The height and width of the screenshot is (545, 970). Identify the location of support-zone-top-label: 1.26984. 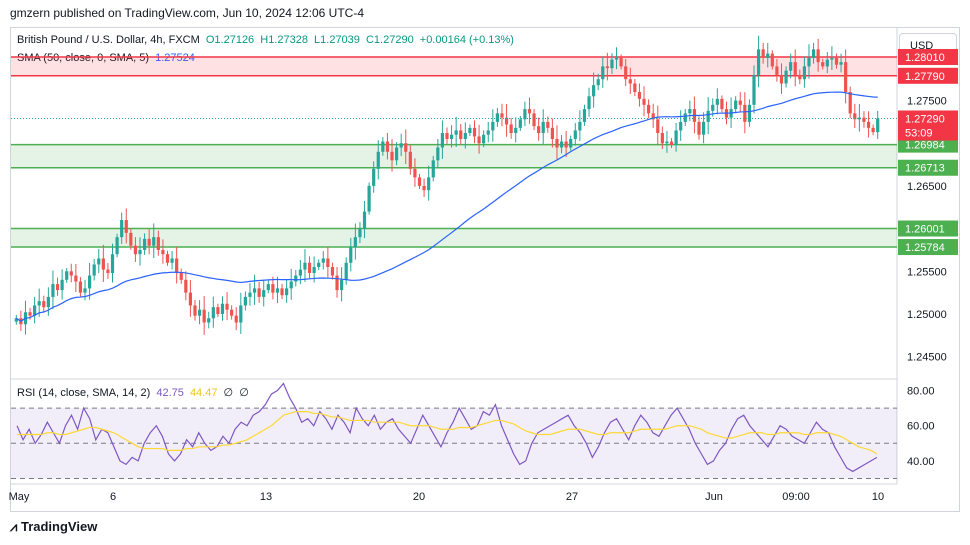
(925, 146).